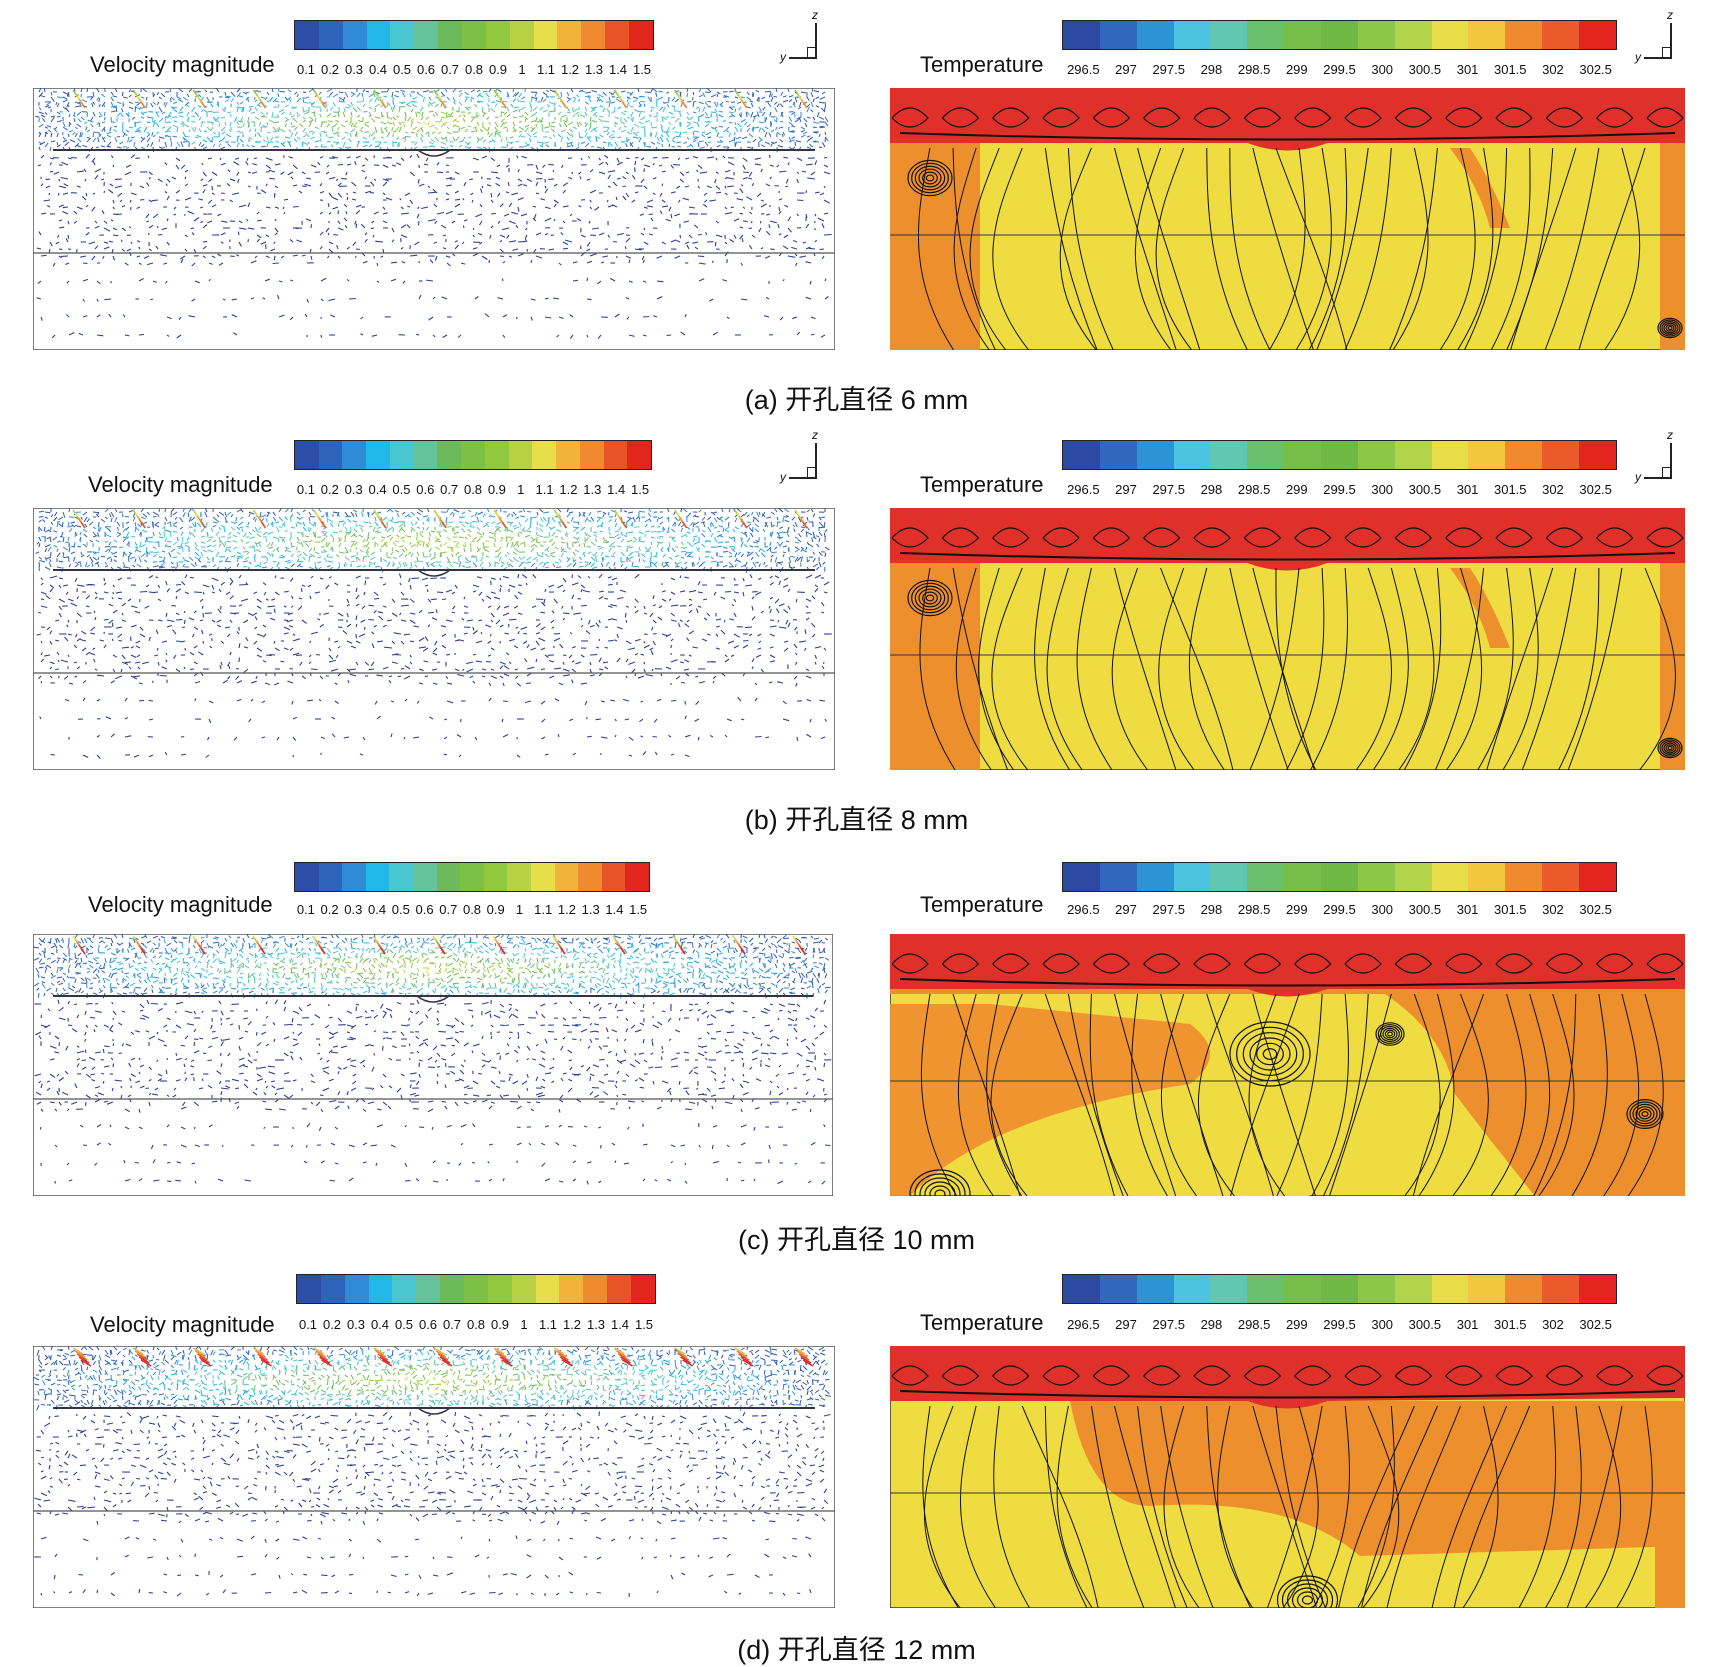 The width and height of the screenshot is (1713, 1667). What do you see at coordinates (473, 489) in the screenshot?
I see `tick-label: 0.8` at bounding box center [473, 489].